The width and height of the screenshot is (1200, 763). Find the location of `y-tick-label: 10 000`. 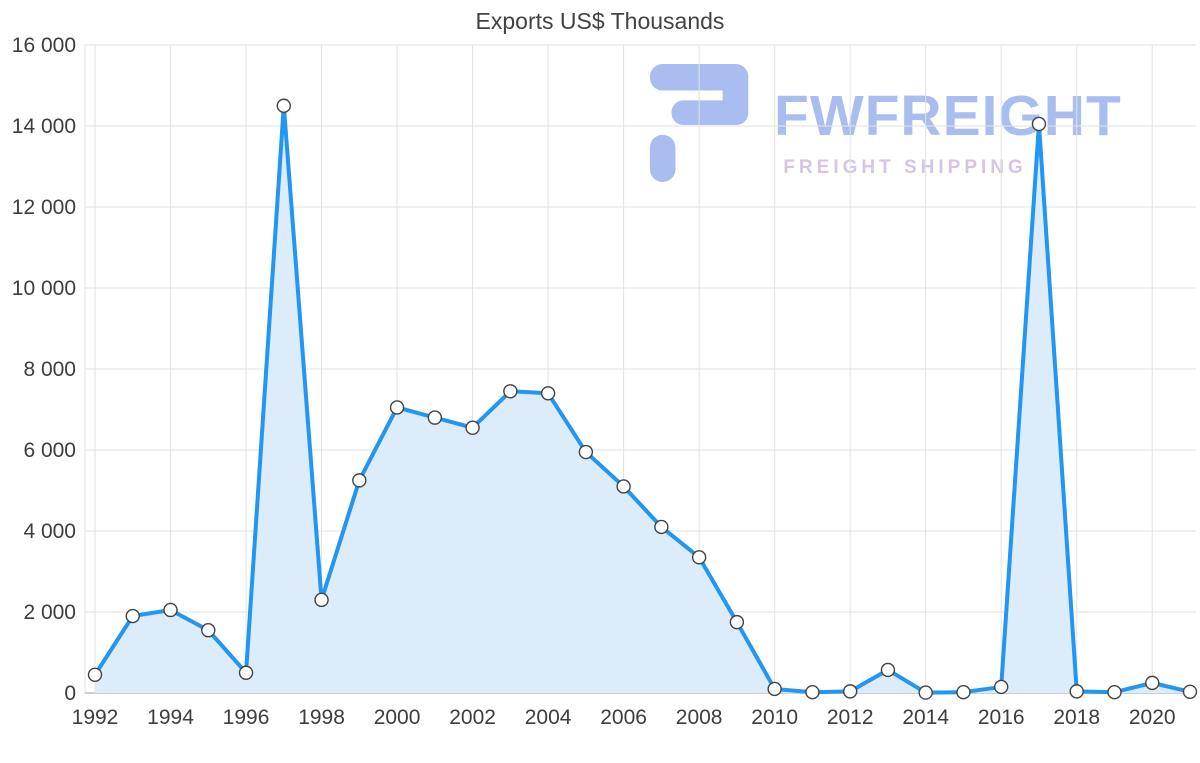

y-tick-label: 10 000 is located at coordinates (44, 288).